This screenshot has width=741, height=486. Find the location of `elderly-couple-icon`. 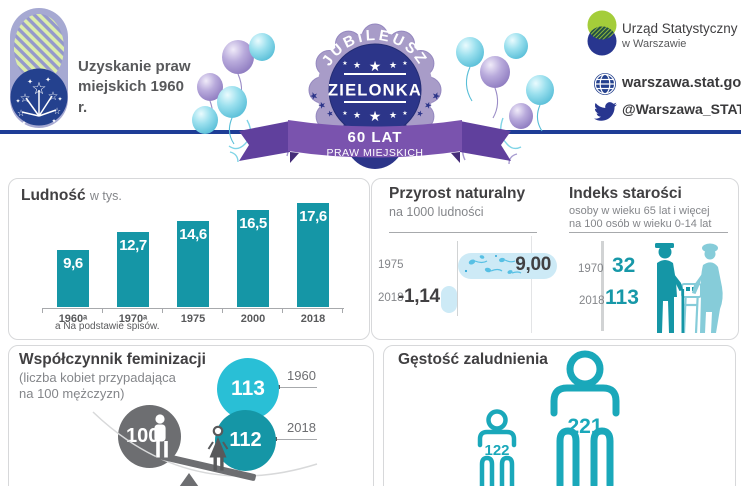

elderly-couple-icon is located at coordinates (689, 288).